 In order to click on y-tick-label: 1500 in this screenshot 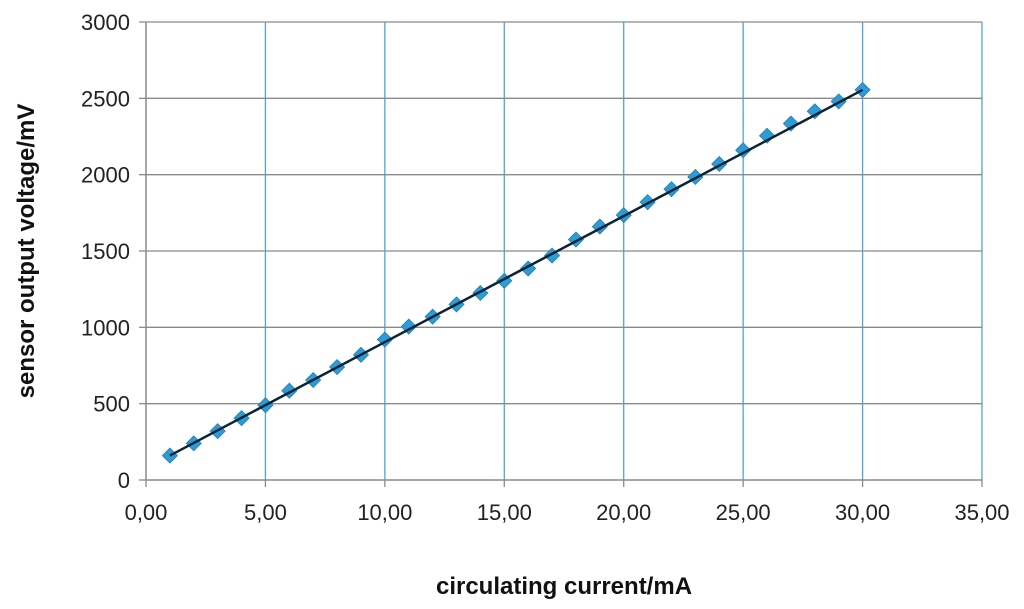, I will do `click(105, 251)`.